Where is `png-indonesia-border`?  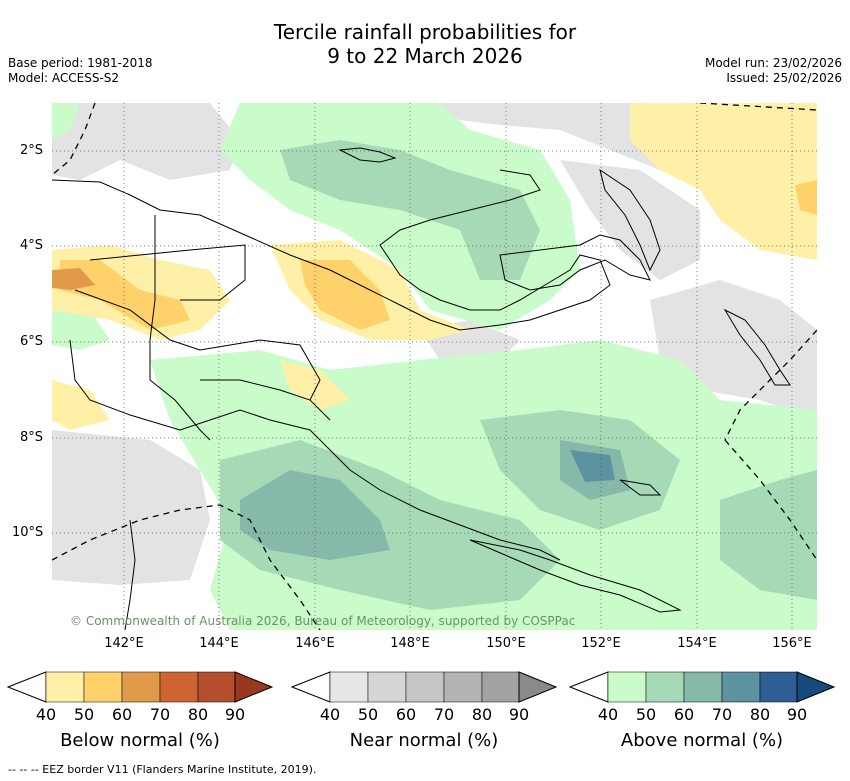 png-indonesia-border is located at coordinates (180, 328).